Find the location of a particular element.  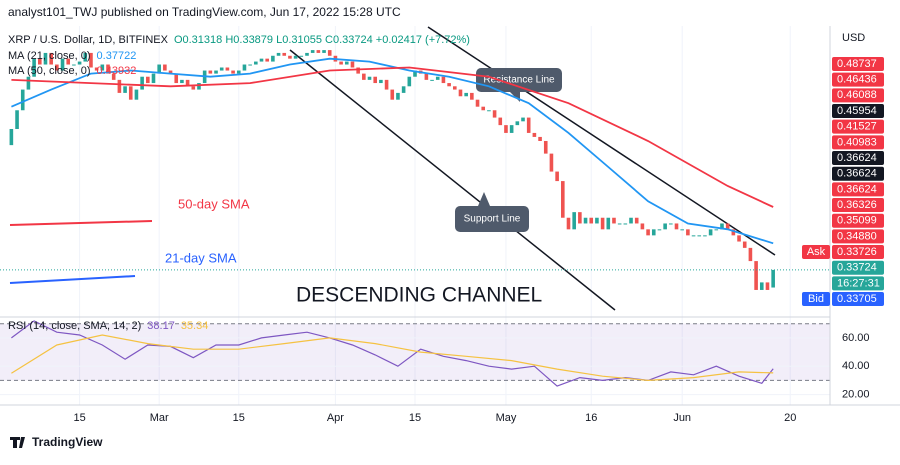

annotation: 21-day SMA is located at coordinates (201, 257).